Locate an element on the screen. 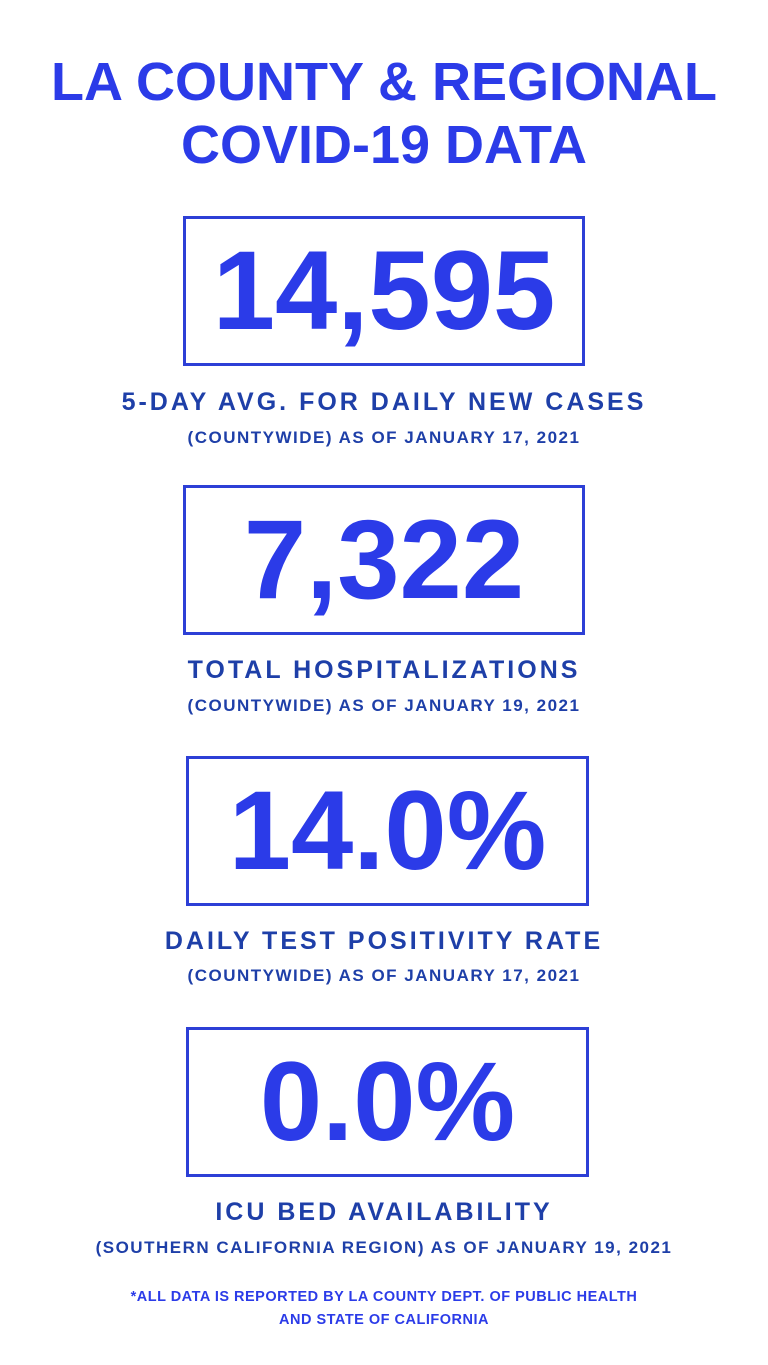 The width and height of the screenshot is (768, 1365). stat-box: 14.0% is located at coordinates (387, 831).